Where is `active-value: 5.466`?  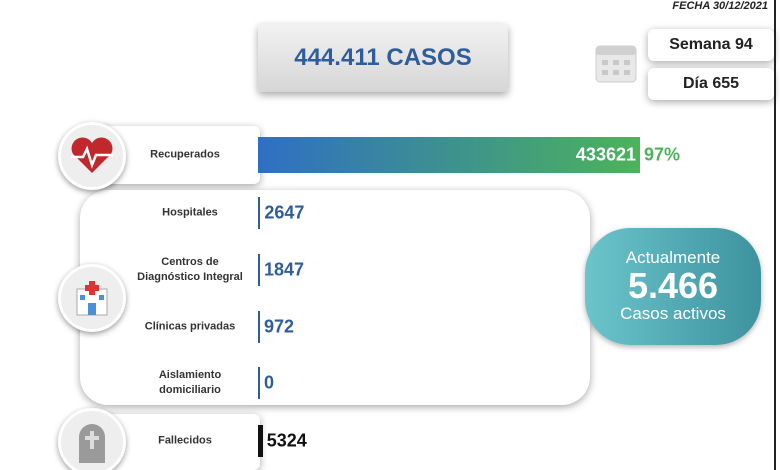
active-value: 5.466 is located at coordinates (673, 285).